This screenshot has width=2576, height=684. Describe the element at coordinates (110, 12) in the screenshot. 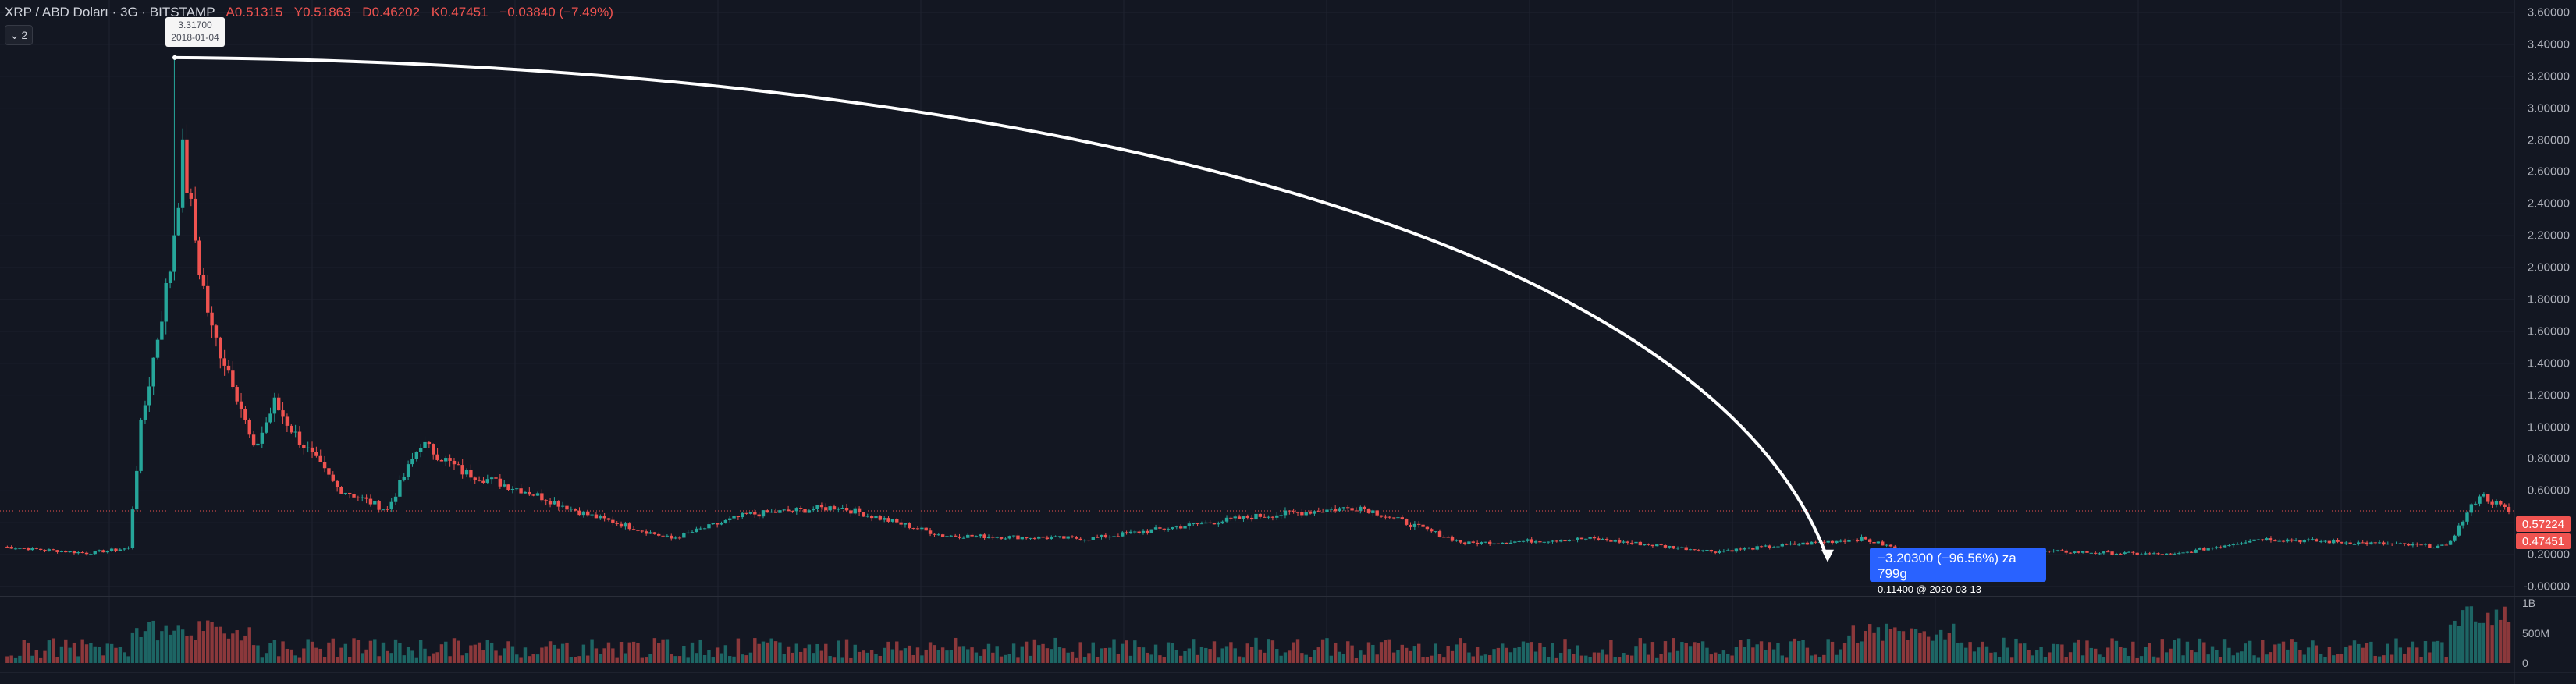

I see `symbol-title: XRP / ABD Doları · 3G · BITSTAMP` at that location.